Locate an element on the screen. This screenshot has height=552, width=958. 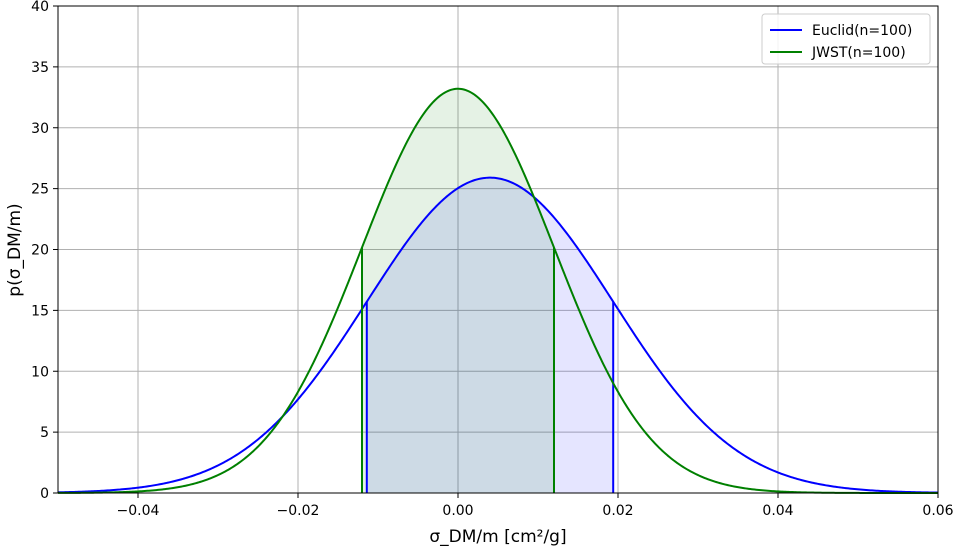
legend: Euclid(n=100) JWST(n=100) is located at coordinates (846, 39).